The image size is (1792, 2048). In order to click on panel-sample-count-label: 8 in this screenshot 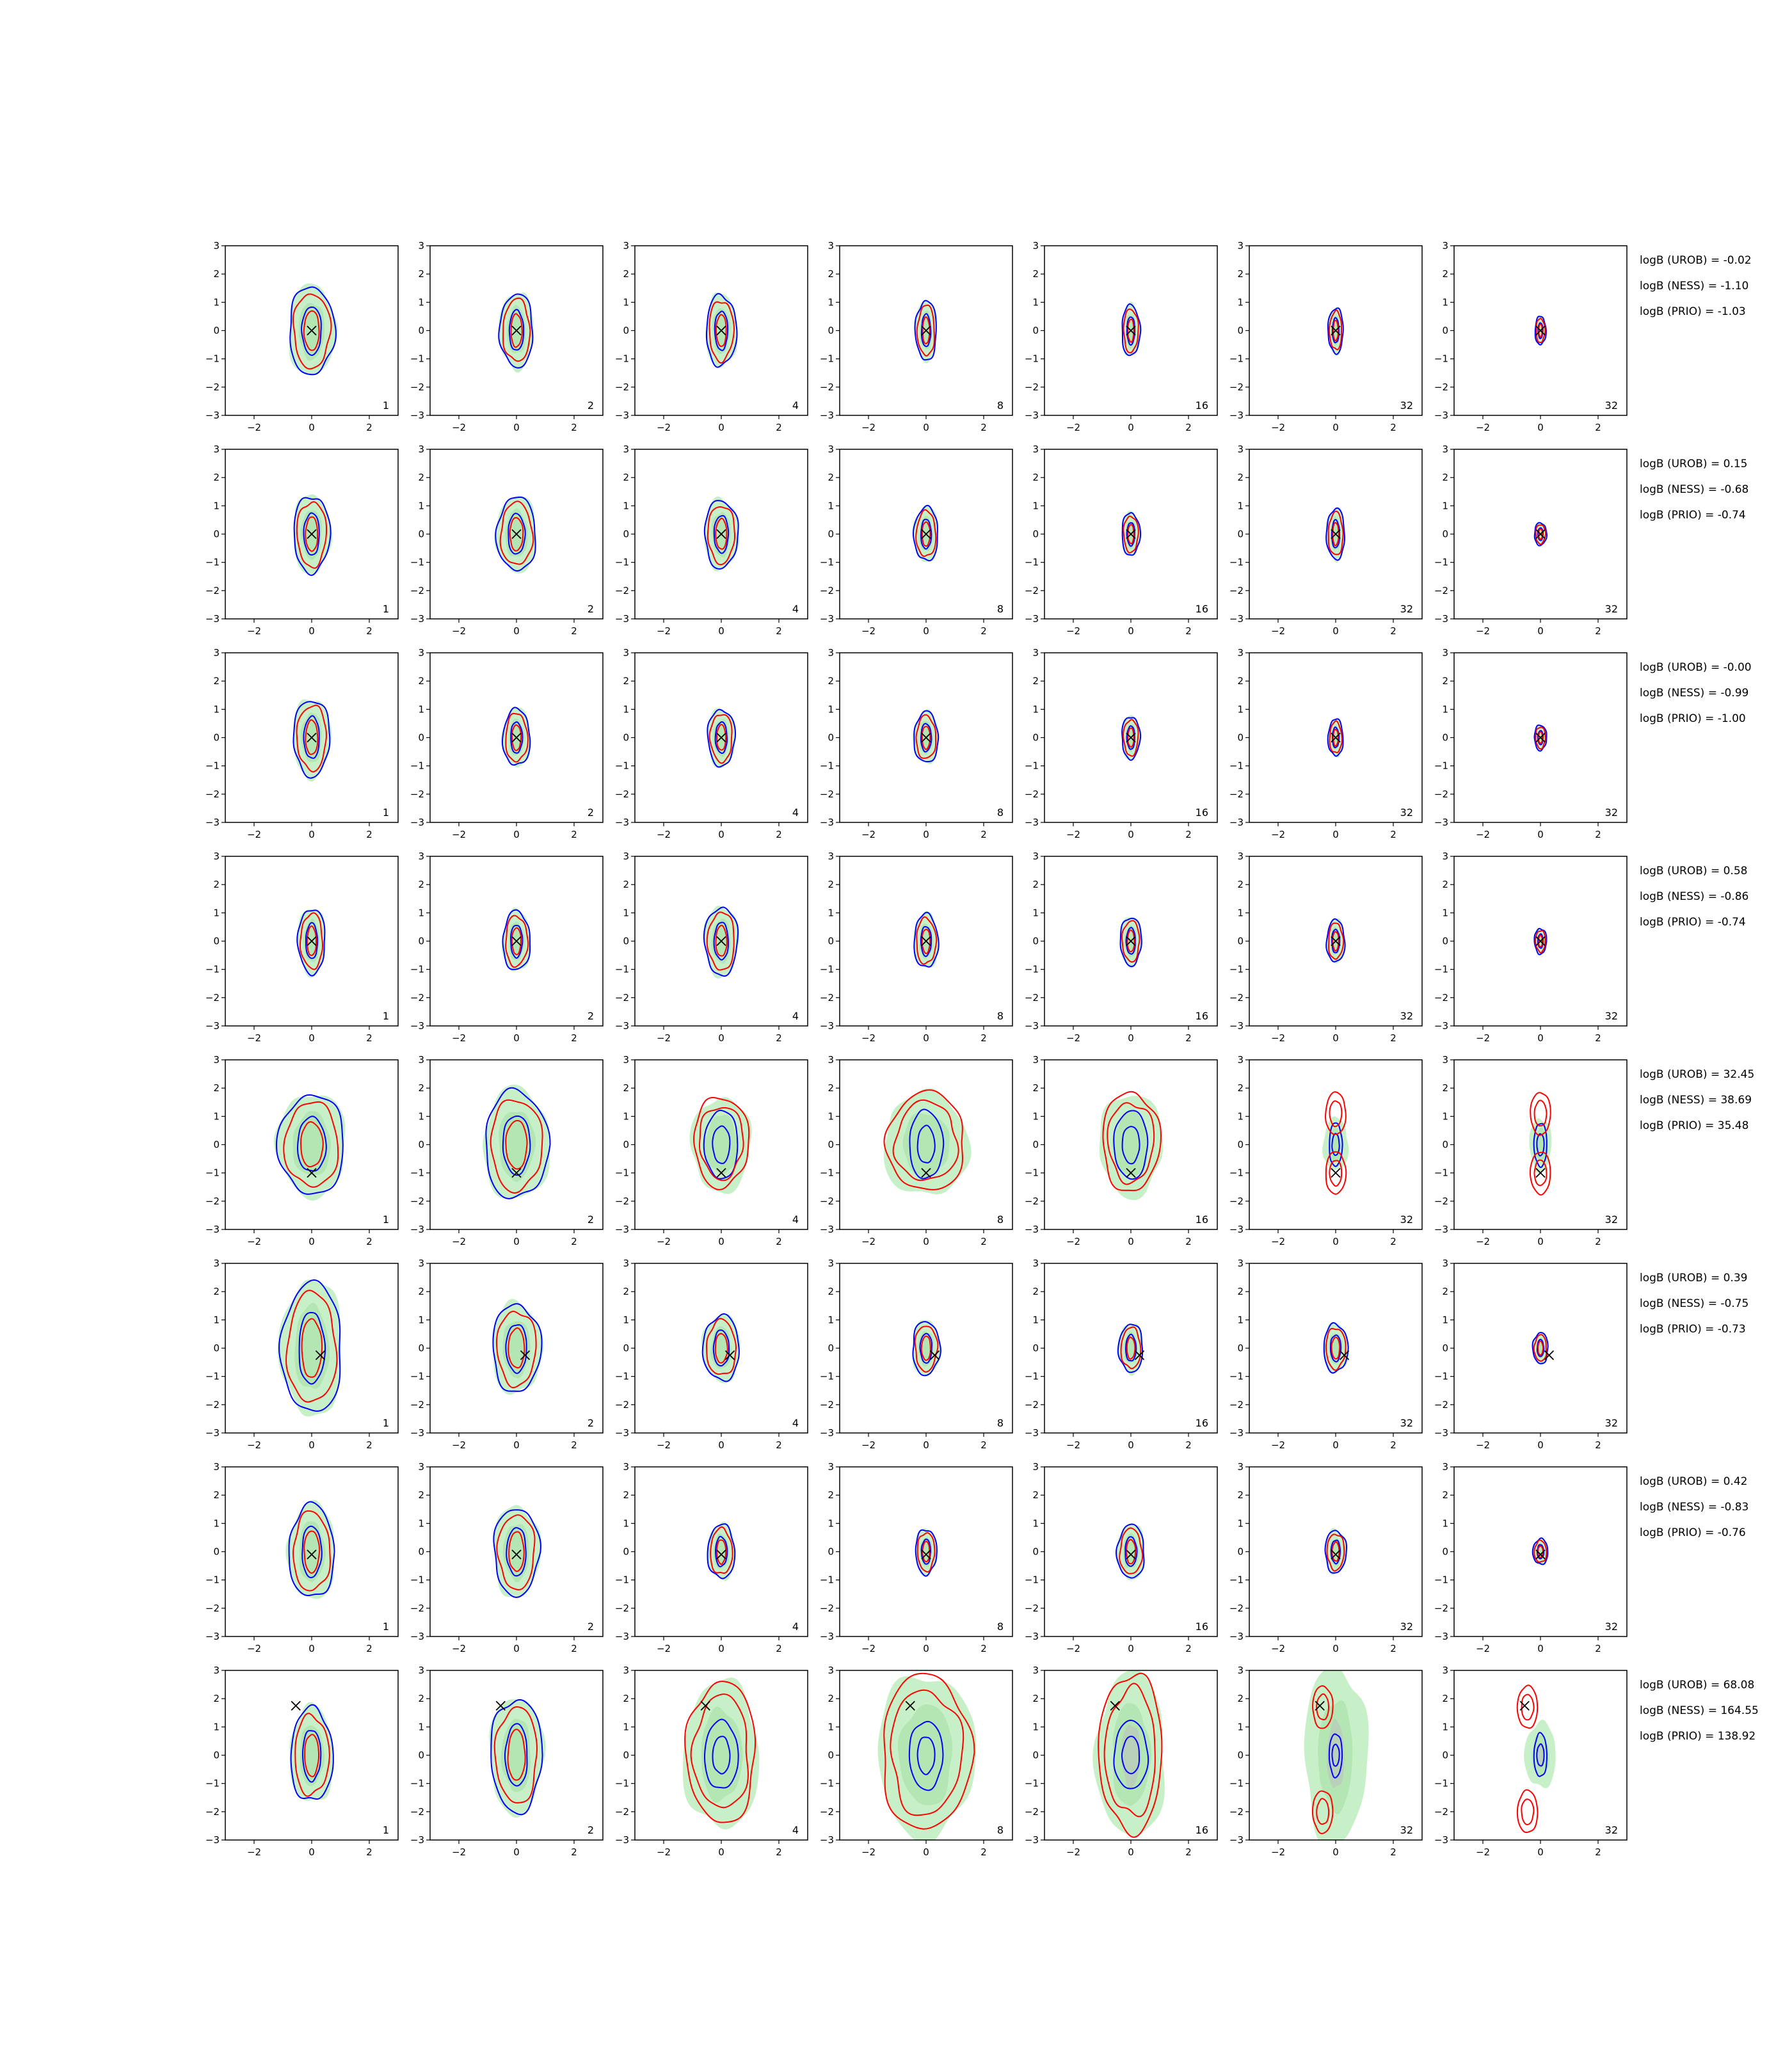, I will do `click(1000, 1219)`.